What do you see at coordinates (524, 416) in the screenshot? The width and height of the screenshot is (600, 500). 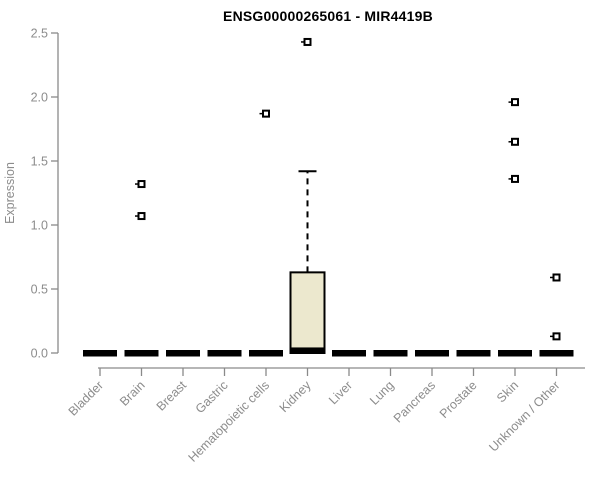 I see `x-tick-label: Unknown / Other` at bounding box center [524, 416].